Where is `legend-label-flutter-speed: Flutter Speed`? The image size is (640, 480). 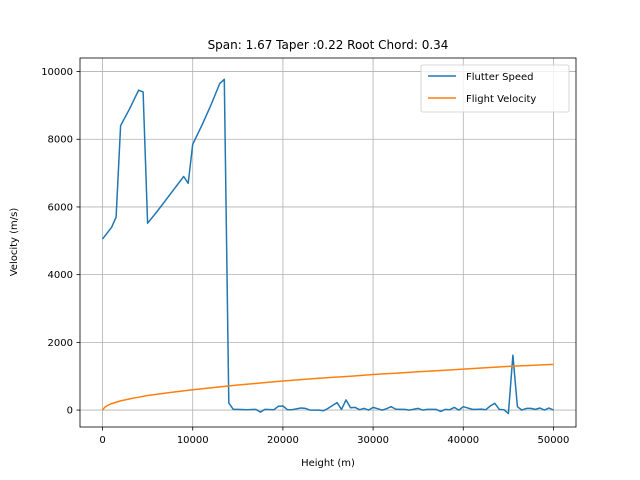 legend-label-flutter-speed: Flutter Speed is located at coordinates (500, 77).